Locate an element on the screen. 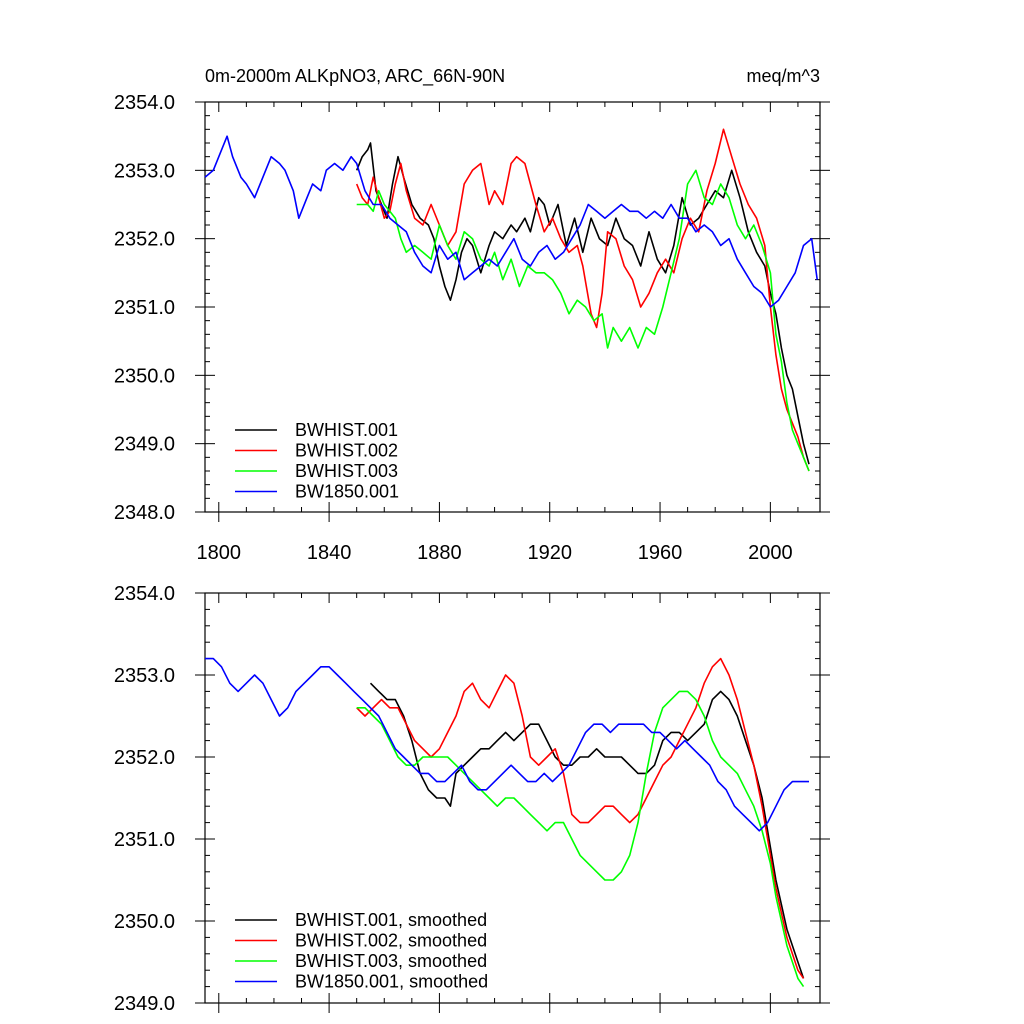 The height and width of the screenshot is (1024, 1024). x-tick-label: 1960 is located at coordinates (660, 553).